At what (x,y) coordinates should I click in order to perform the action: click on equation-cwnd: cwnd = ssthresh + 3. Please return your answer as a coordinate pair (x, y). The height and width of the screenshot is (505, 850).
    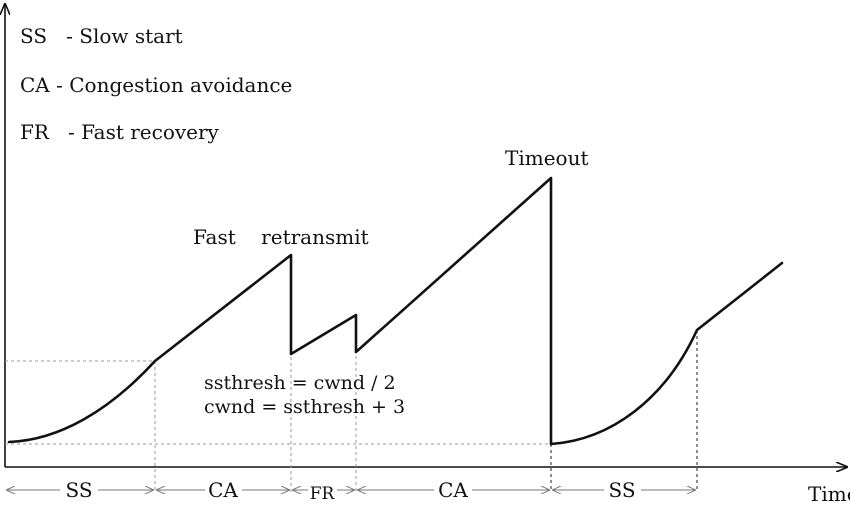
    Looking at the image, I should click on (304, 407).